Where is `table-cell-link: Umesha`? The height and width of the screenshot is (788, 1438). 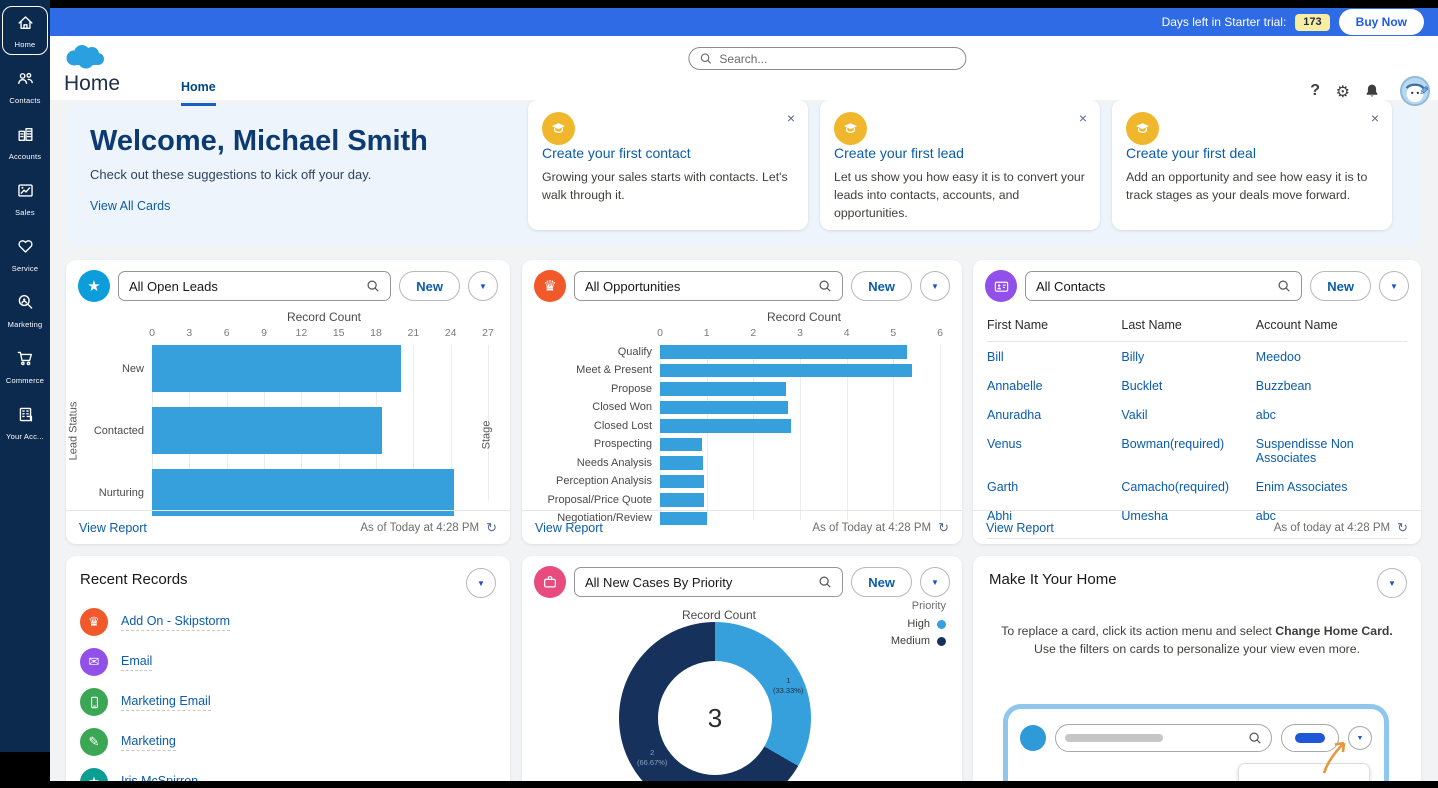
table-cell-link: Umesha is located at coordinates (1144, 515).